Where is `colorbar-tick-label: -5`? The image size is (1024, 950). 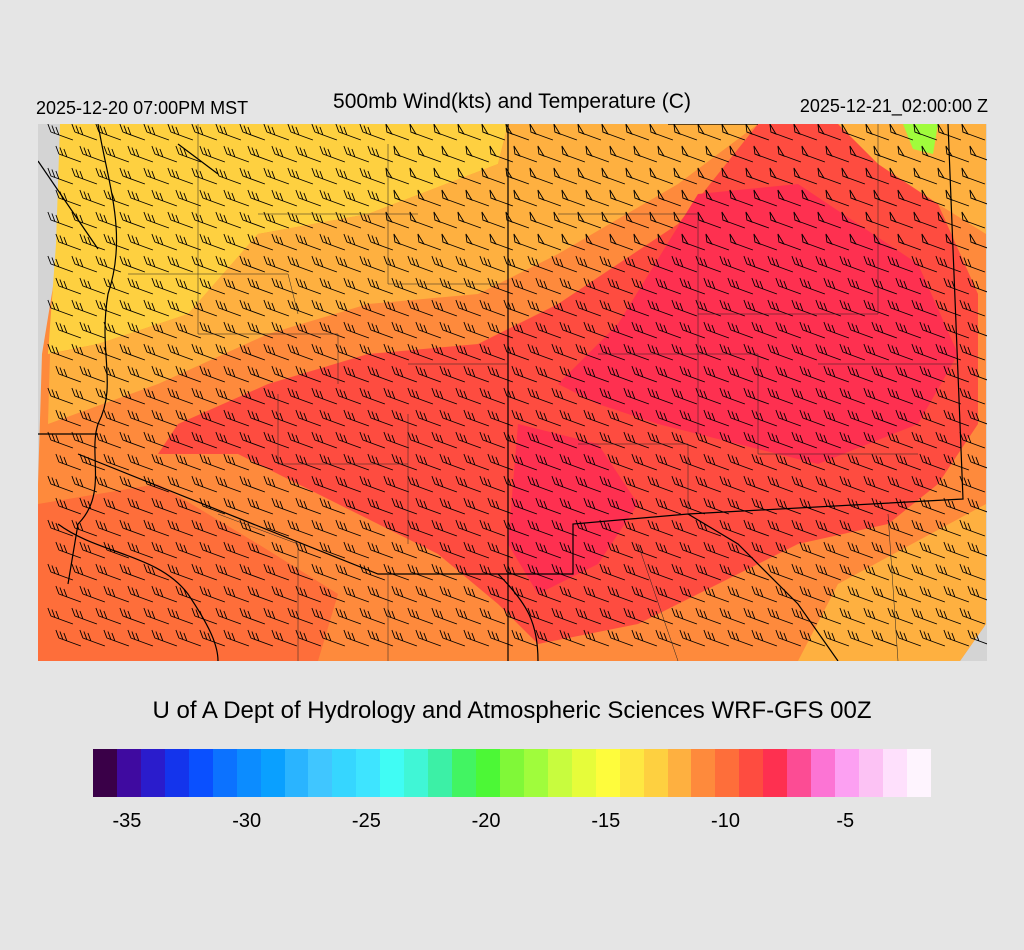 colorbar-tick-label: -5 is located at coordinates (845, 821).